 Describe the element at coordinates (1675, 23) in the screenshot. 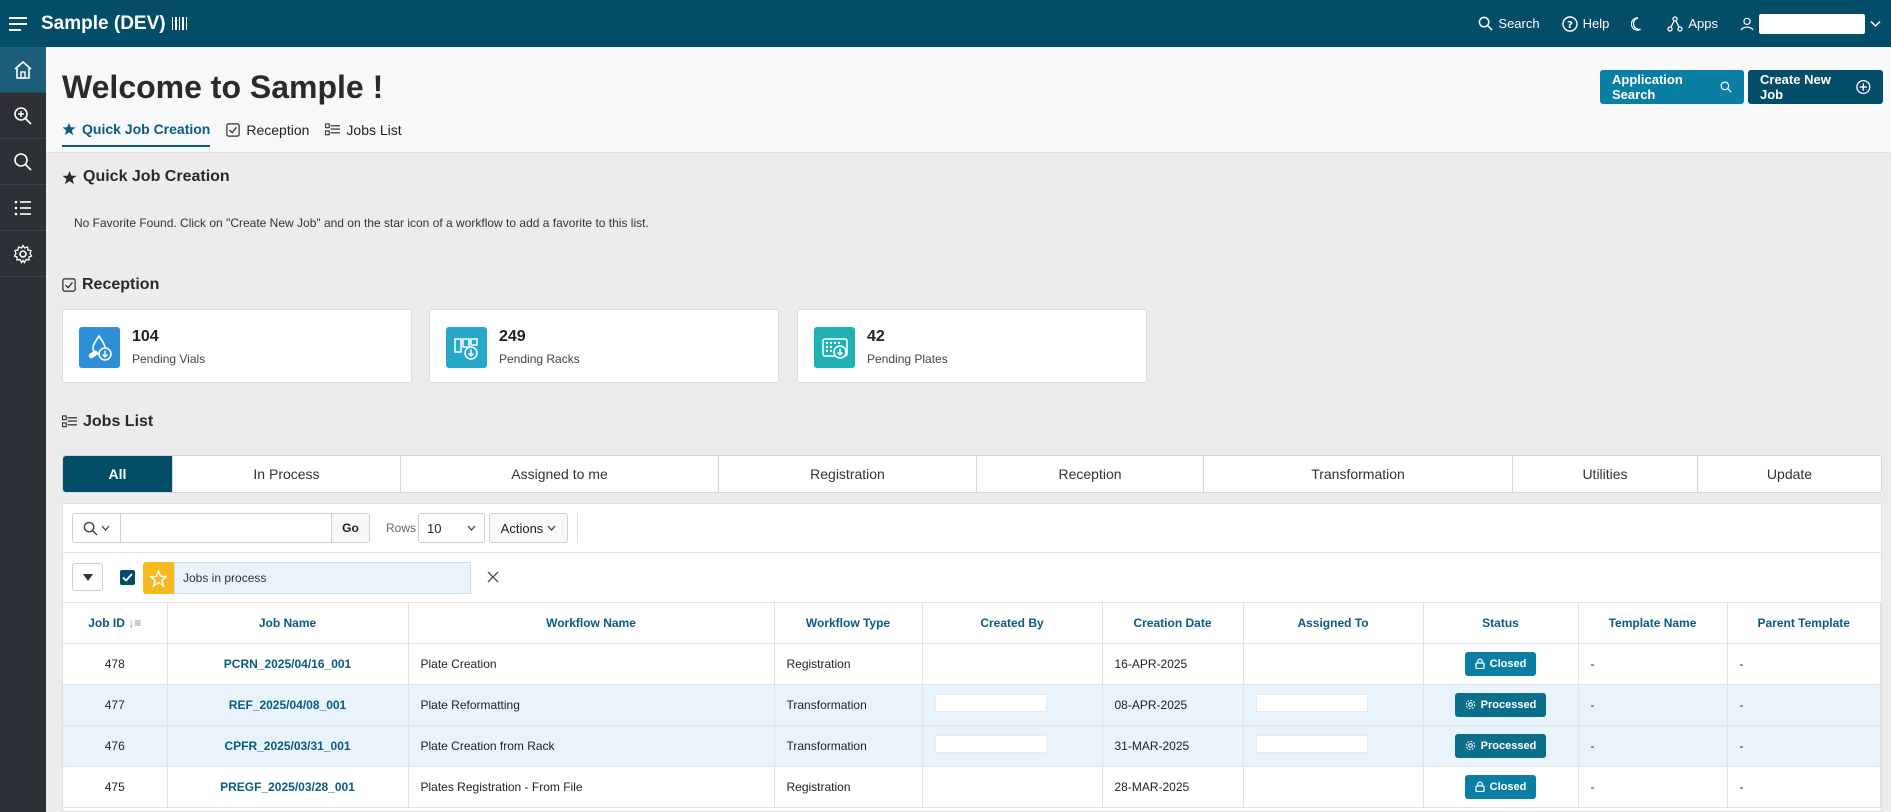

I see `apps-network-icon` at that location.